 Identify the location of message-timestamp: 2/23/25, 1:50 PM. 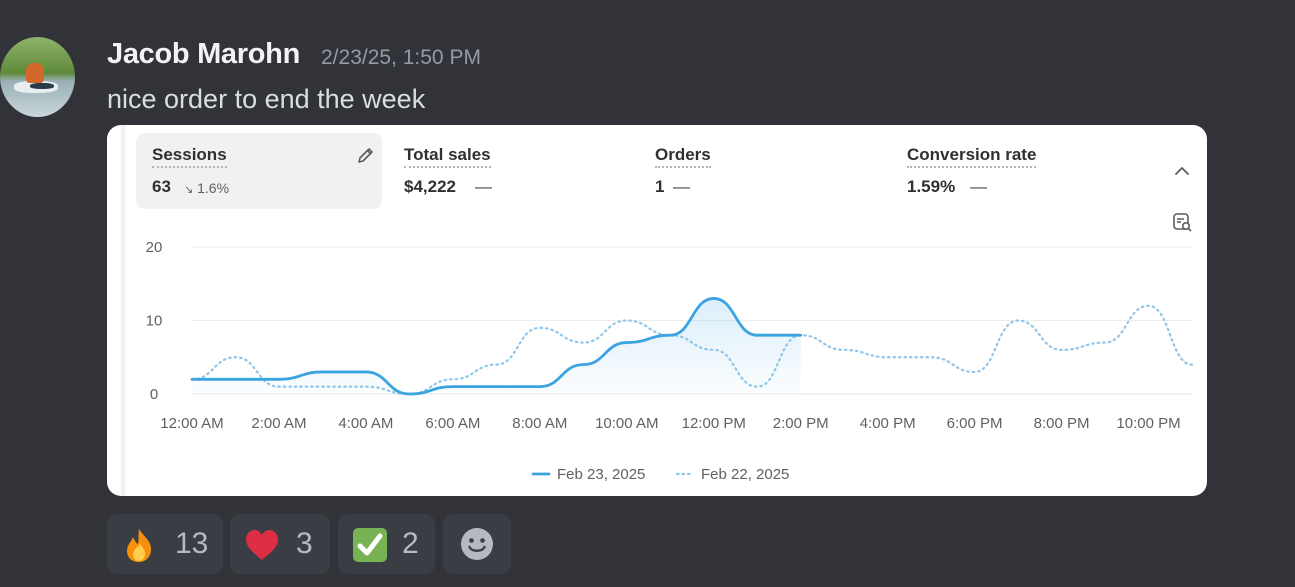
(401, 57).